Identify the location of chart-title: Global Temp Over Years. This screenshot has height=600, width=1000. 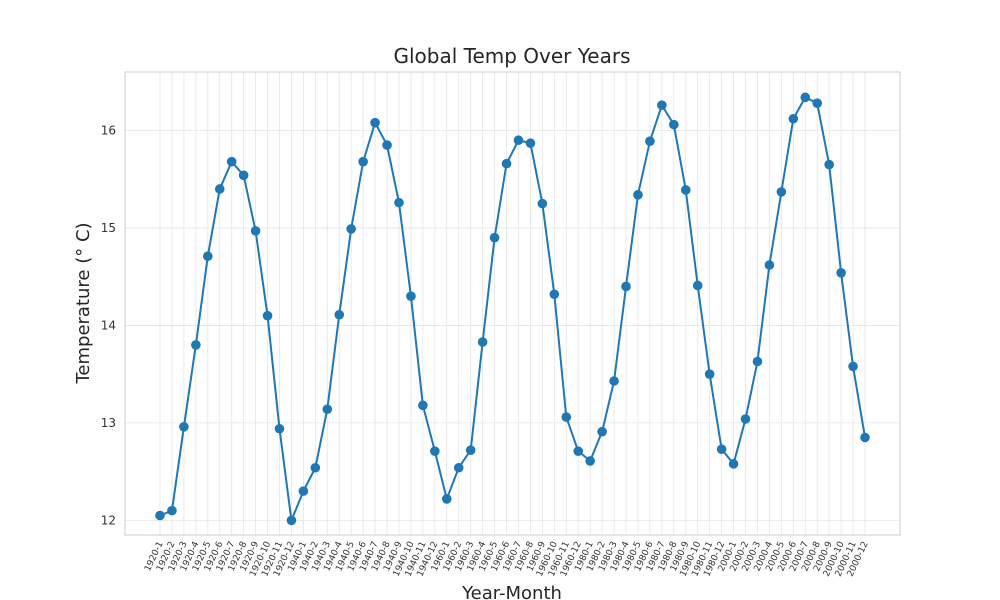
(511, 56).